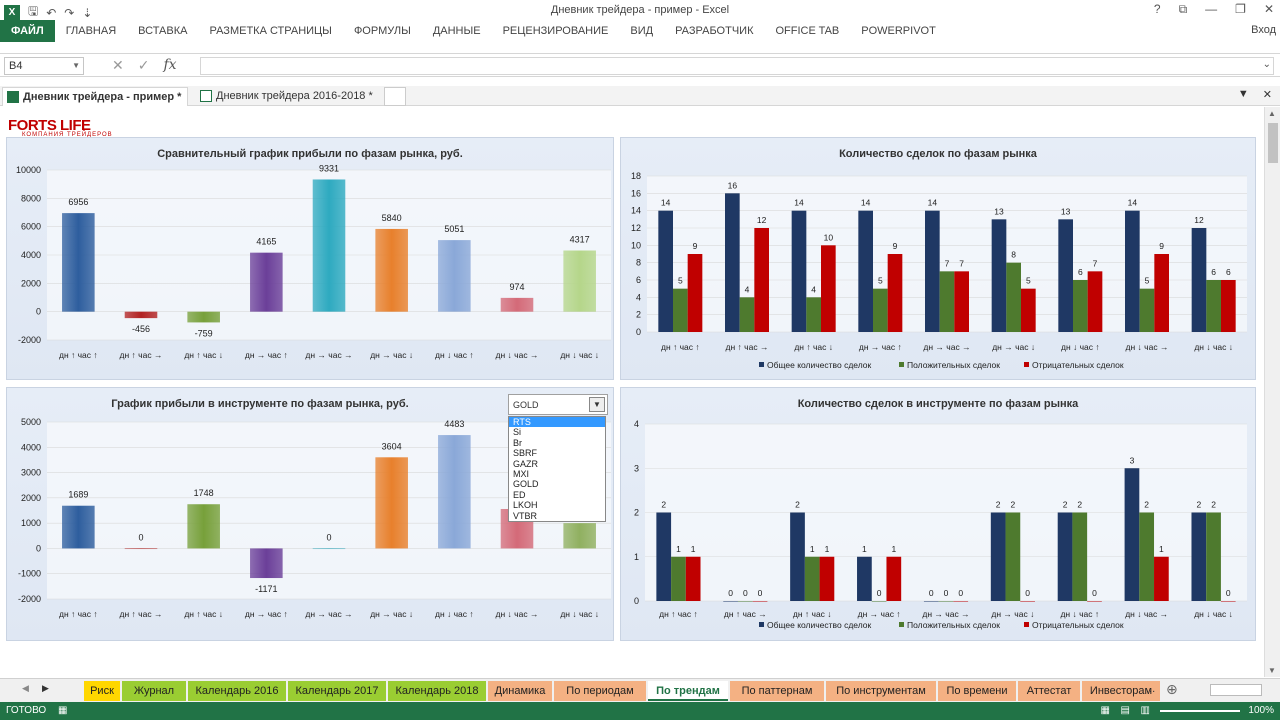  What do you see at coordinates (170, 65) in the screenshot?
I see `insert-function-icon: fx` at bounding box center [170, 65].